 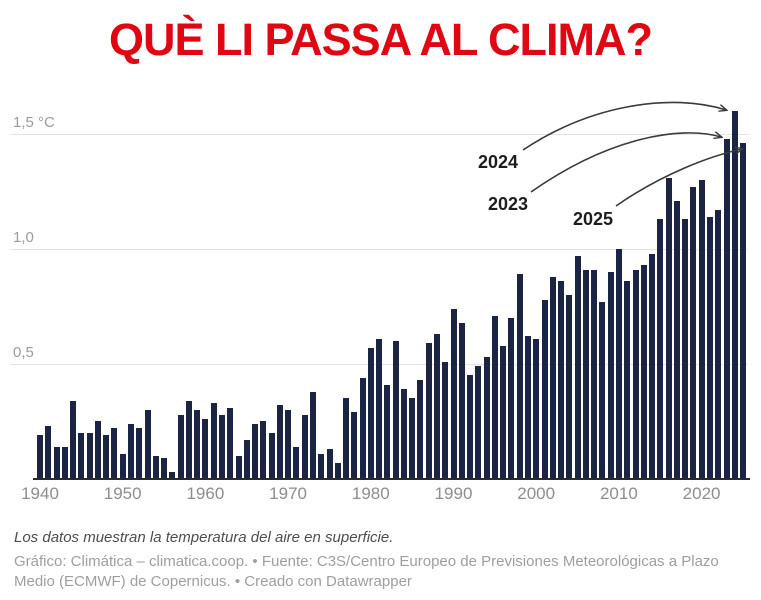 I want to click on x-axis-line, so click(x=391, y=479).